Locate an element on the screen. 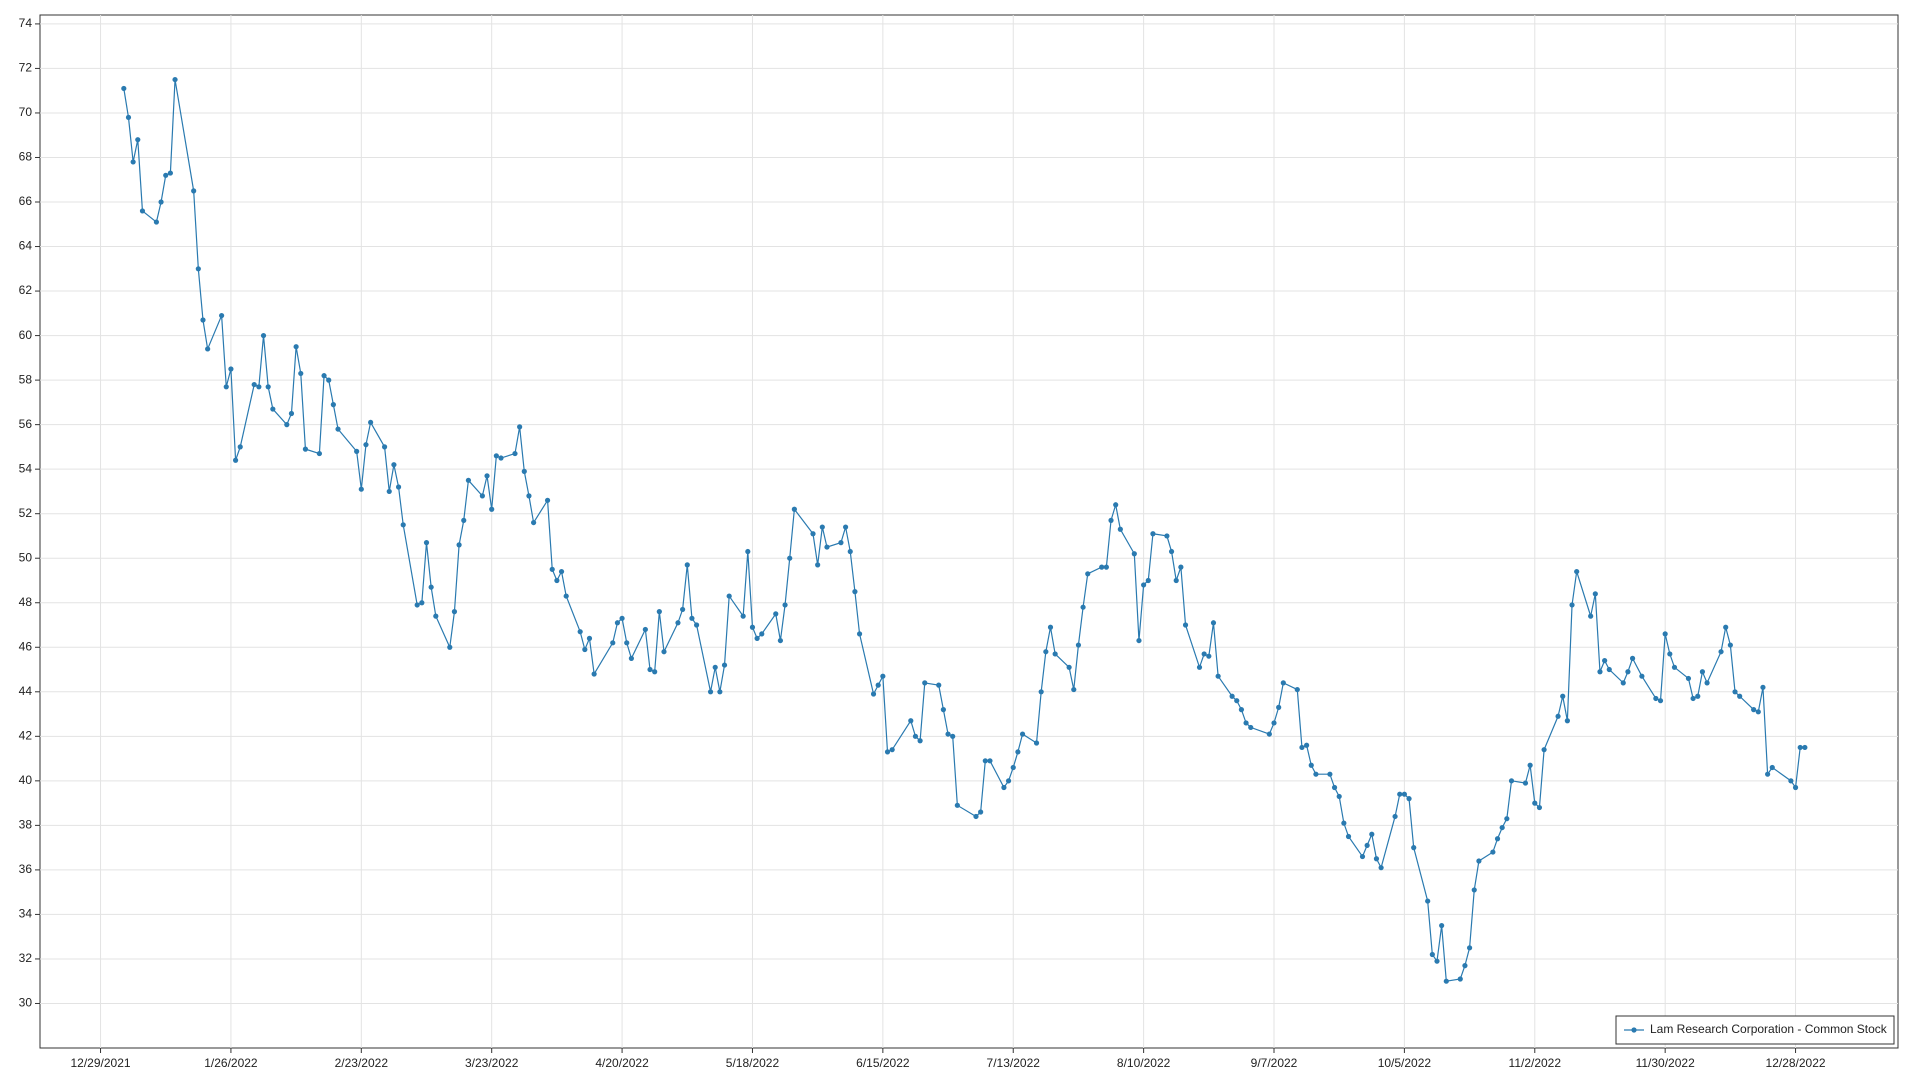 Image resolution: width=1920 pixels, height=1080 pixels. y-tick-label: 32 is located at coordinates (26, 958).